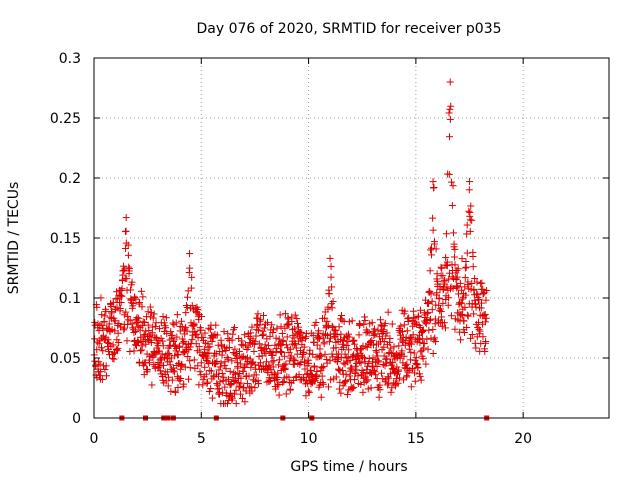 Image resolution: width=640 pixels, height=480 pixels. Describe the element at coordinates (65, 359) in the screenshot. I see `y-tick-label: 0.05` at that location.